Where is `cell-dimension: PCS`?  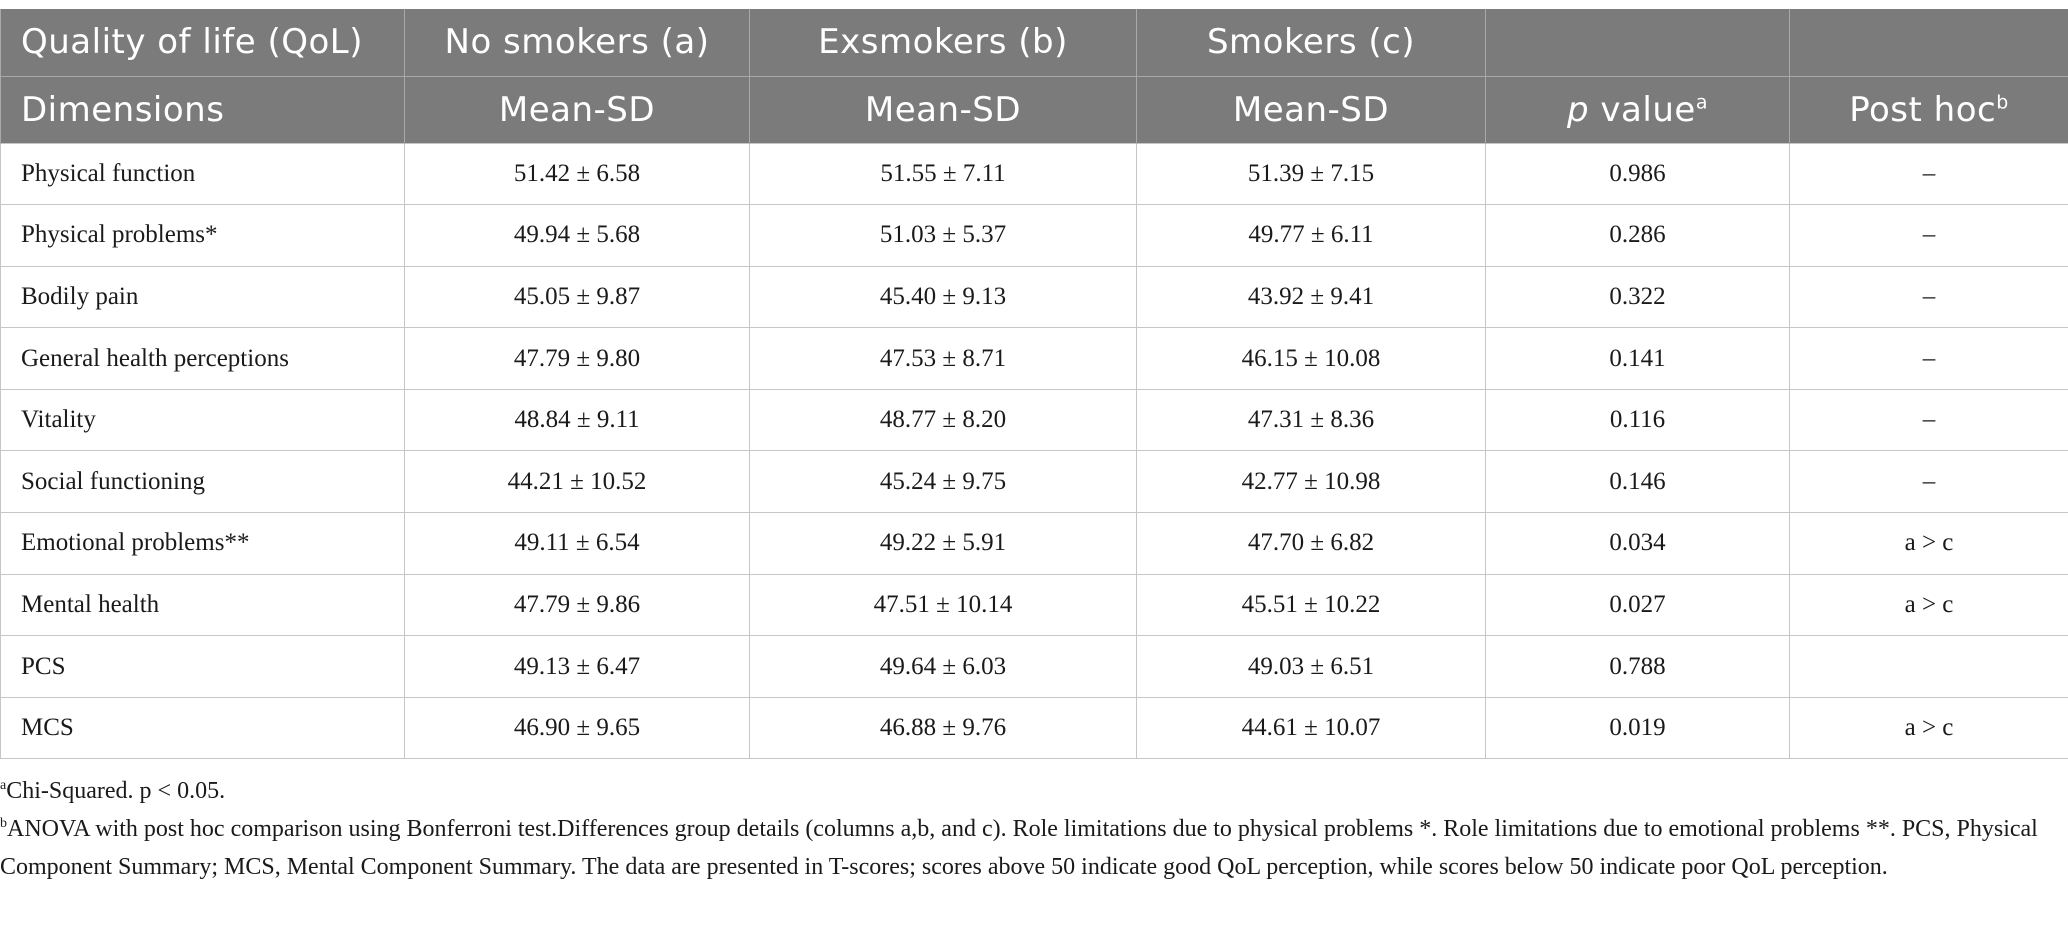 cell-dimension: PCS is located at coordinates (202, 666).